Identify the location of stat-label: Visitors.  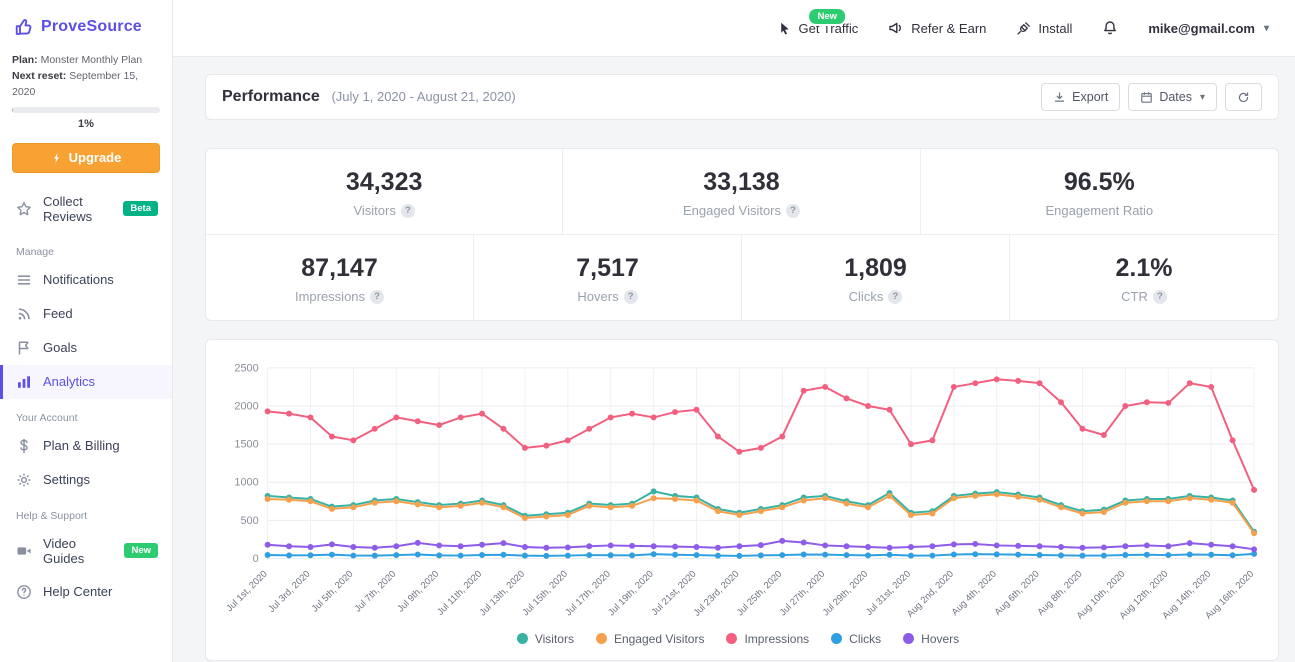
(374, 210).